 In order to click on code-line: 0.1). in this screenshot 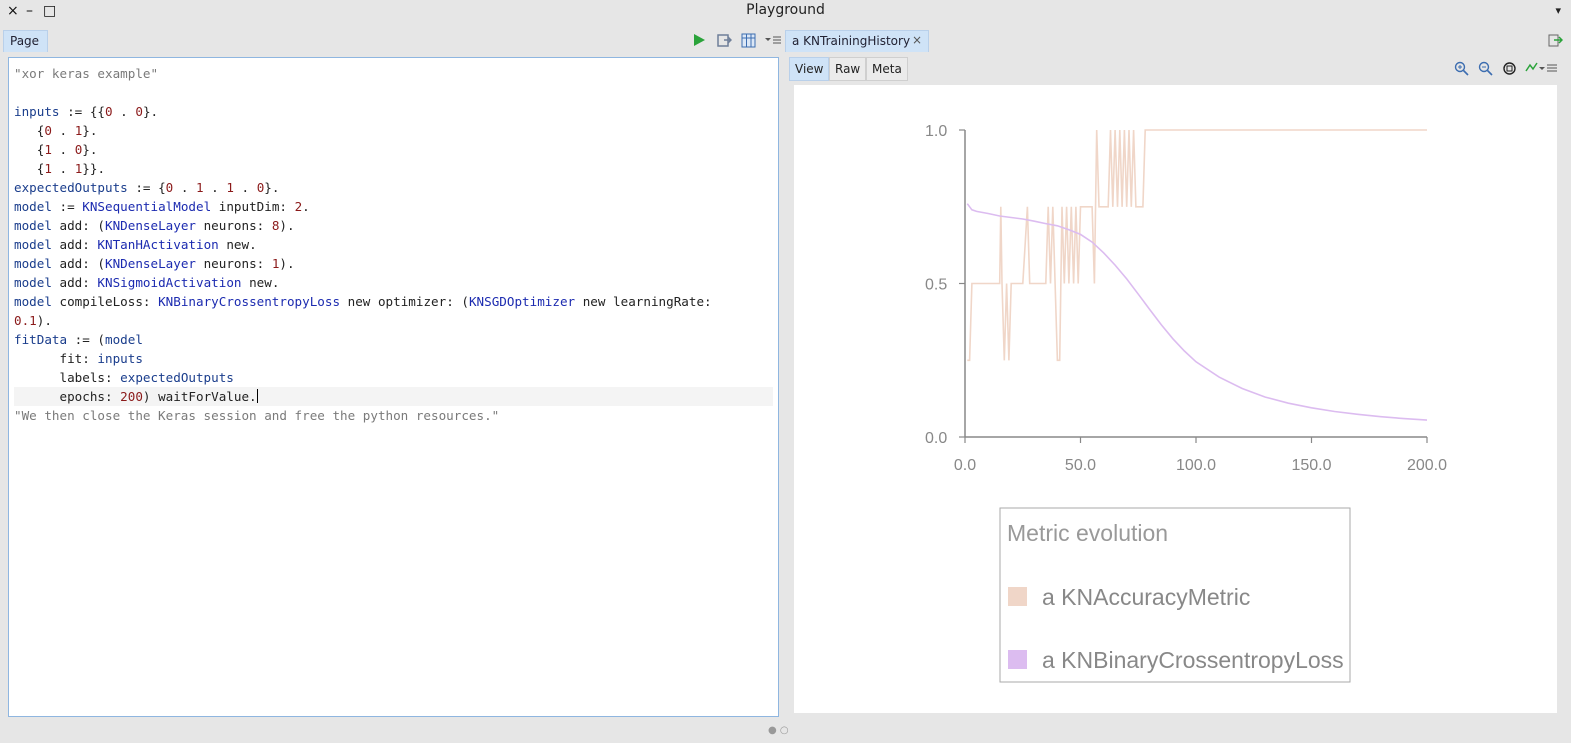, I will do `click(393, 320)`.